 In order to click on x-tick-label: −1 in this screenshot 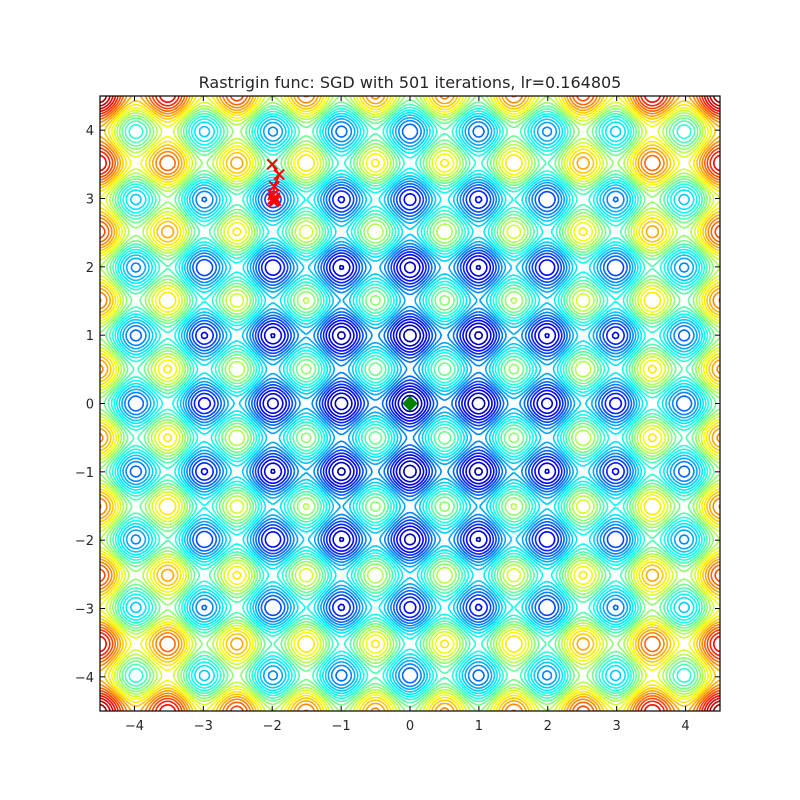, I will do `click(341, 726)`.